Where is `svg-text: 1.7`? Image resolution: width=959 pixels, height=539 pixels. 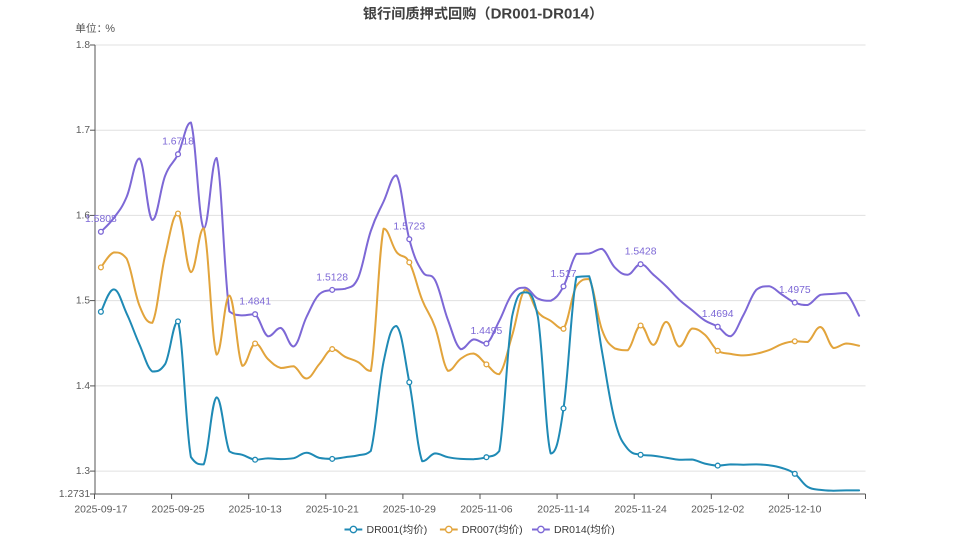 svg-text: 1.7 is located at coordinates (83, 130).